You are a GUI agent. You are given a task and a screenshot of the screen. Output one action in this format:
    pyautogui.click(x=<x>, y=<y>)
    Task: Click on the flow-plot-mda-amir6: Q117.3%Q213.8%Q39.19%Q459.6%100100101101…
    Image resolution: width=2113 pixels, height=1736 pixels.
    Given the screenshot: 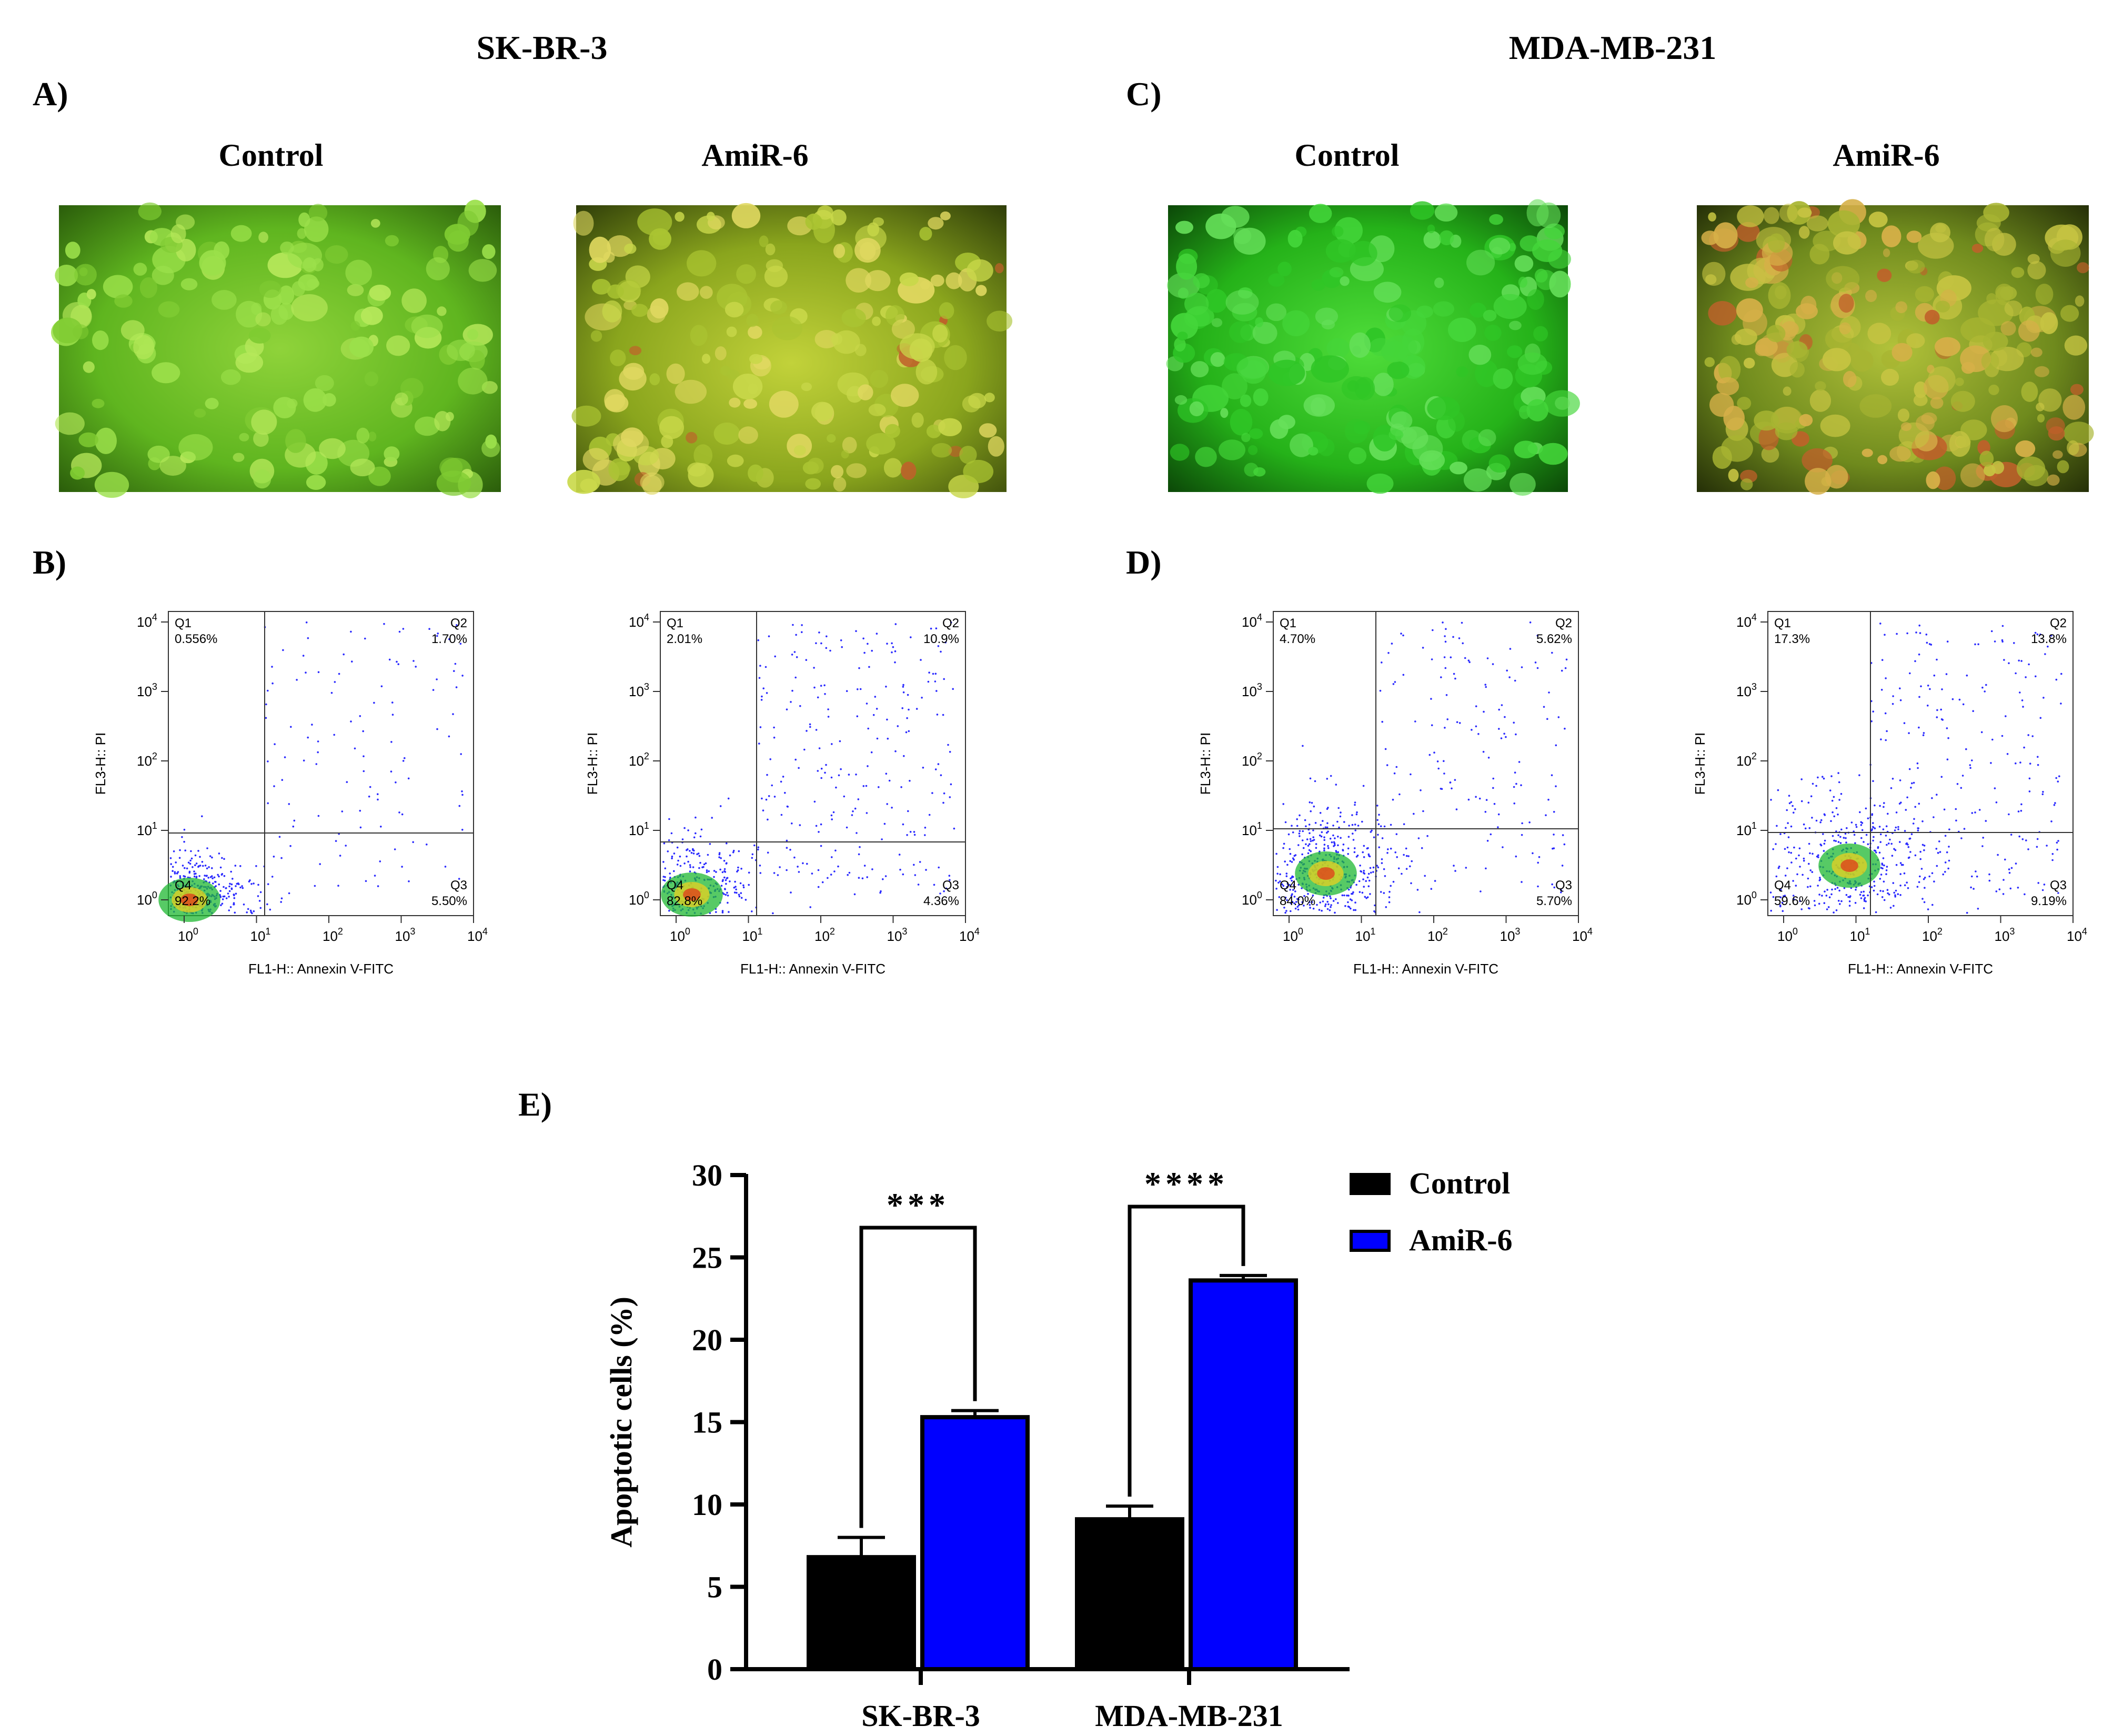 What is the action you would take?
    pyautogui.click(x=1890, y=794)
    